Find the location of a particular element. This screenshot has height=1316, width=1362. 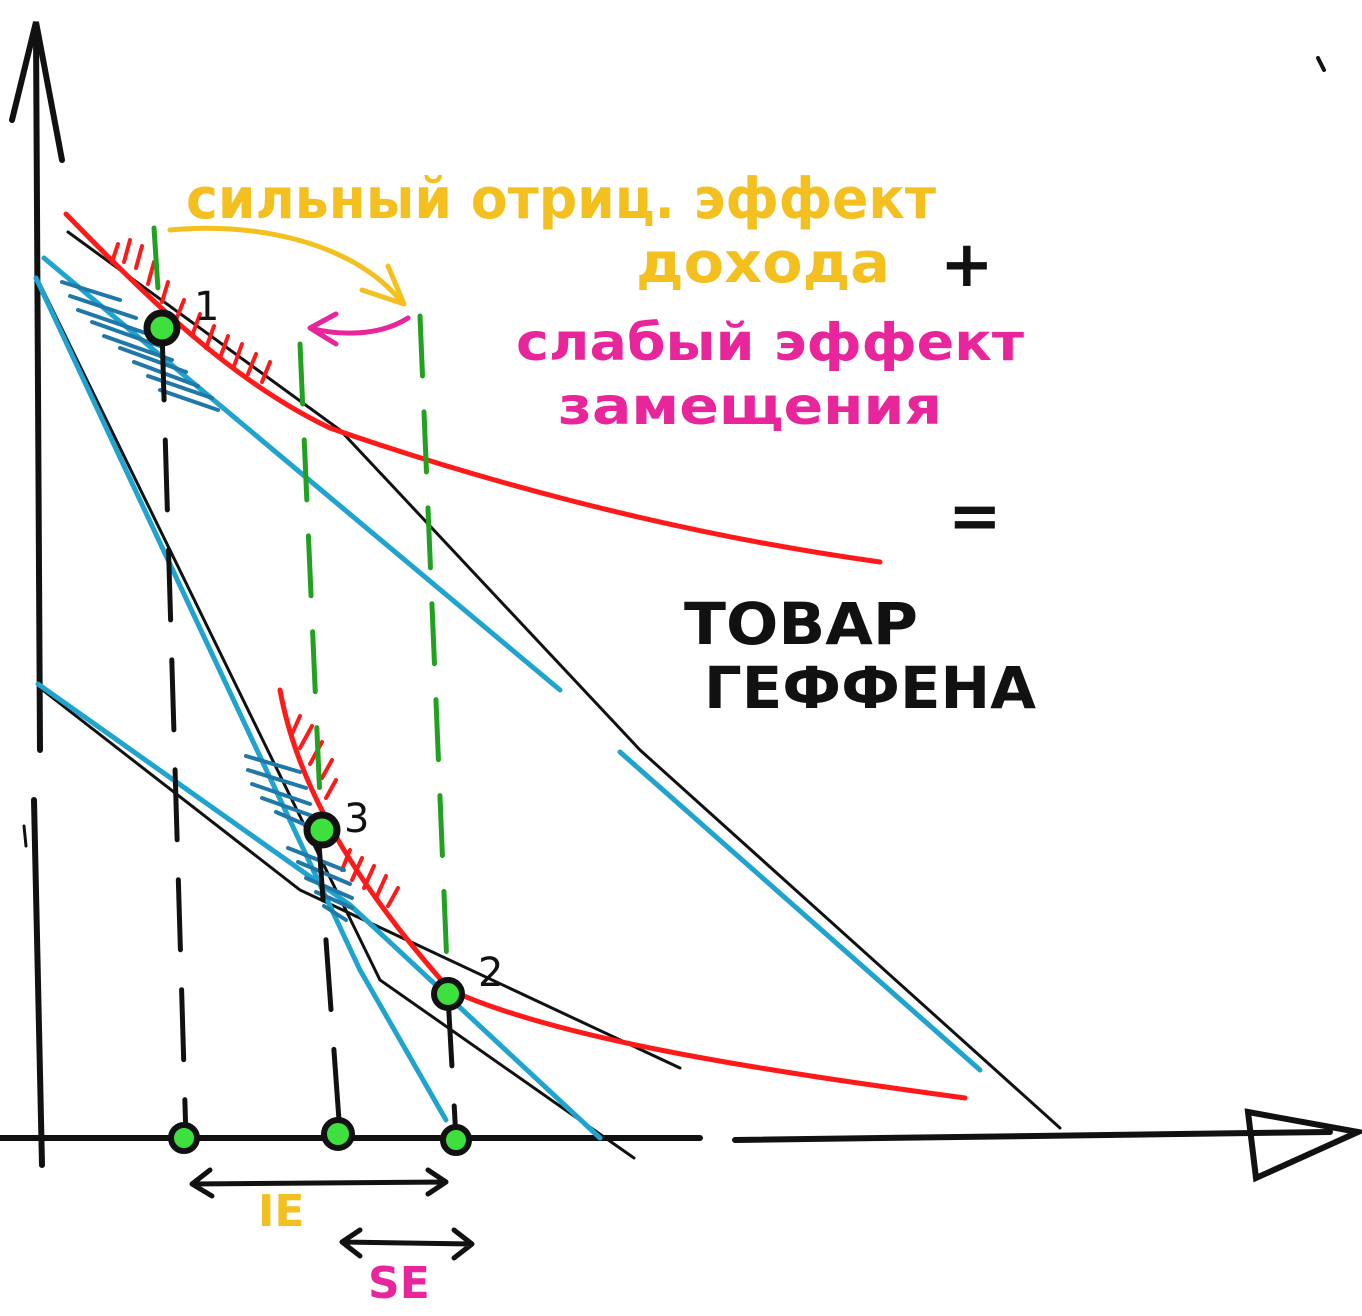

point-3-label: 3 is located at coordinates (356, 819).